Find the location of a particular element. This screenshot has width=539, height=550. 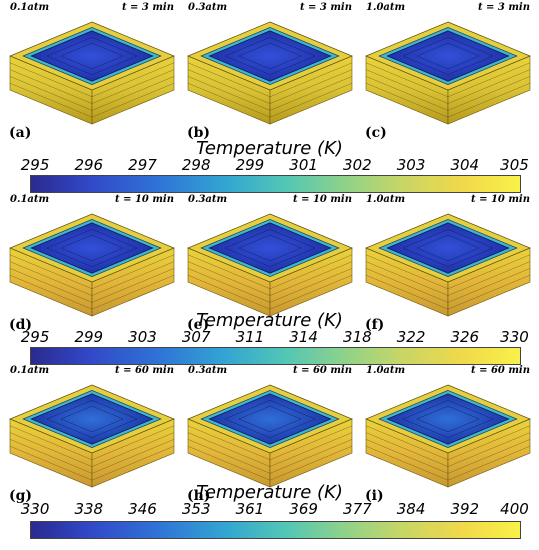

tick-label: 298 is located at coordinates (196, 165).